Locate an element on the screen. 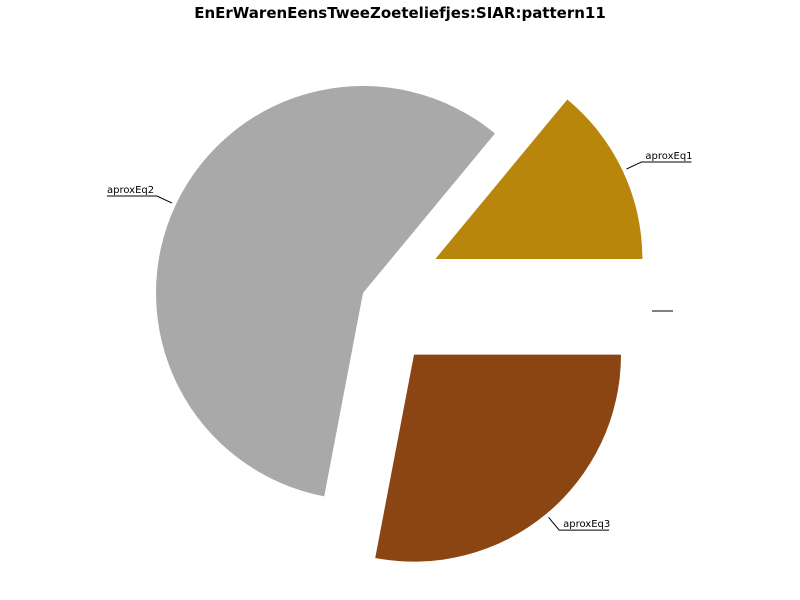  leader-line-aproxEq1 is located at coordinates (659, 165).